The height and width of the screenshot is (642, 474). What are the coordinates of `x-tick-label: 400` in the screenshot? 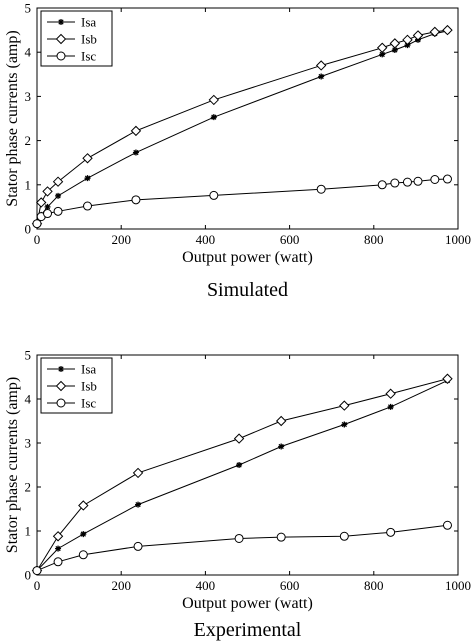 It's located at (206, 239).